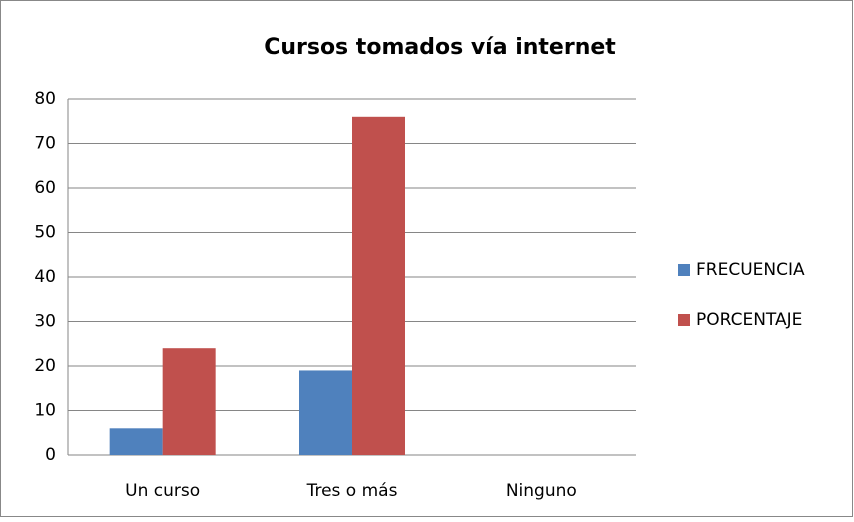 This screenshot has height=522, width=854. I want to click on x-tick-label: Ninguno, so click(541, 491).